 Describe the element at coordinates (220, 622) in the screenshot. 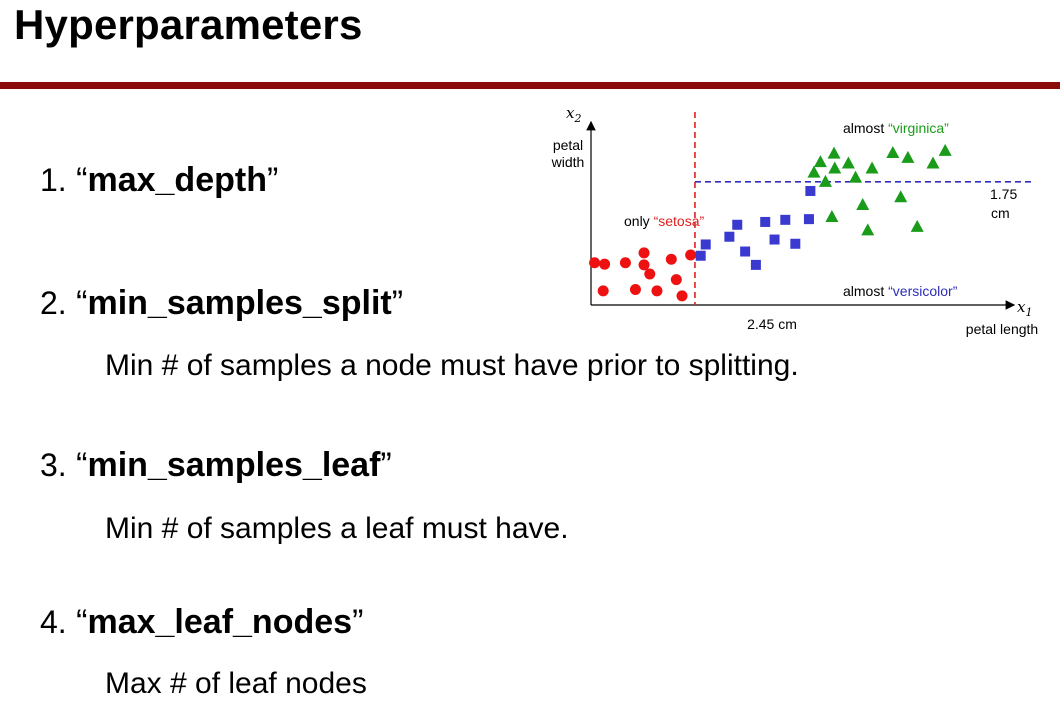

I see `param-name-max-leaf-nodes: max_leaf_nodes` at that location.